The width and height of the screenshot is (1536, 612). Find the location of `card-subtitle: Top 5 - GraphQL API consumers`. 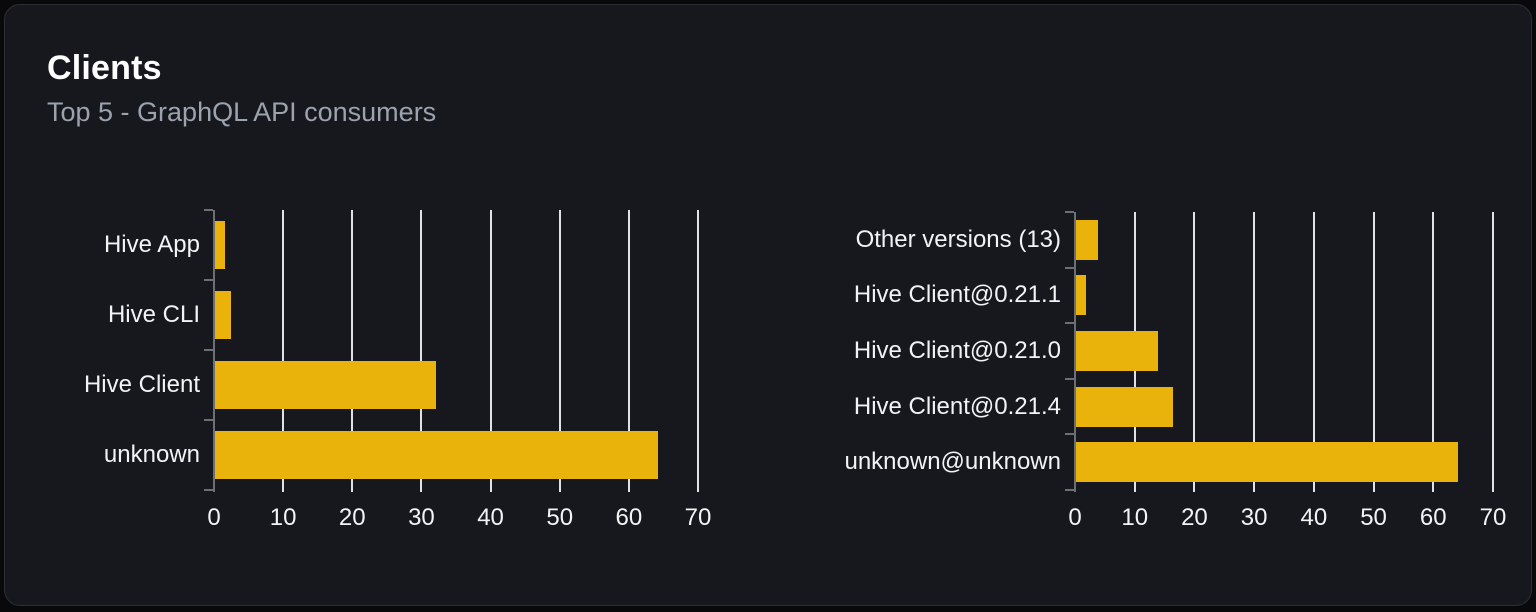

card-subtitle: Top 5 - GraphQL API consumers is located at coordinates (242, 112).